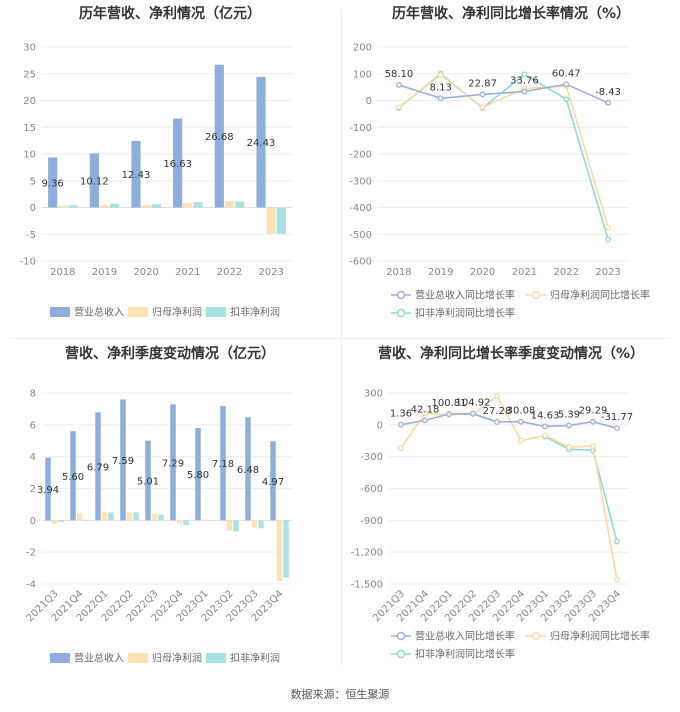 Image resolution: width=680 pixels, height=712 pixels. I want to click on x-tick-label: 2019, so click(104, 272).